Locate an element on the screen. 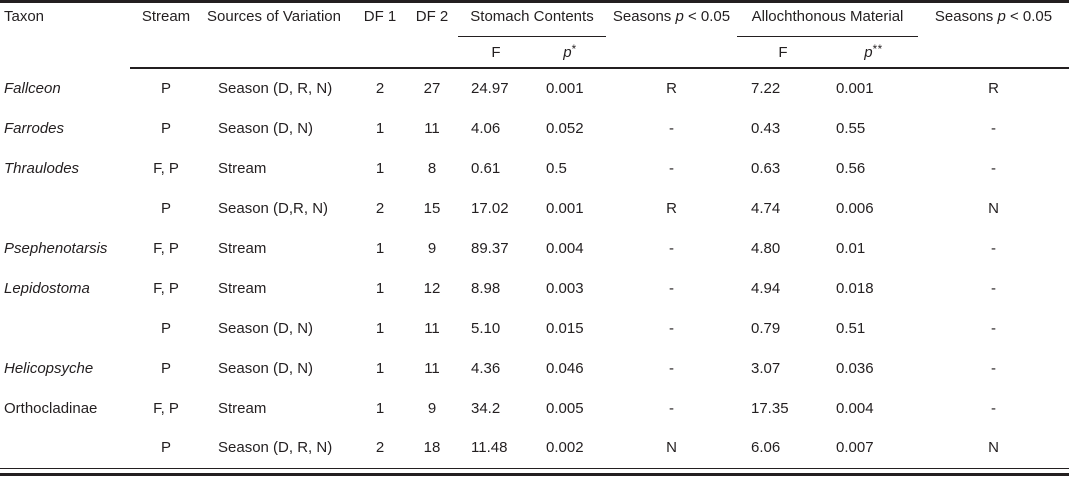 The width and height of the screenshot is (1069, 479). cell-alloch-f: 4.80 is located at coordinates (766, 248).